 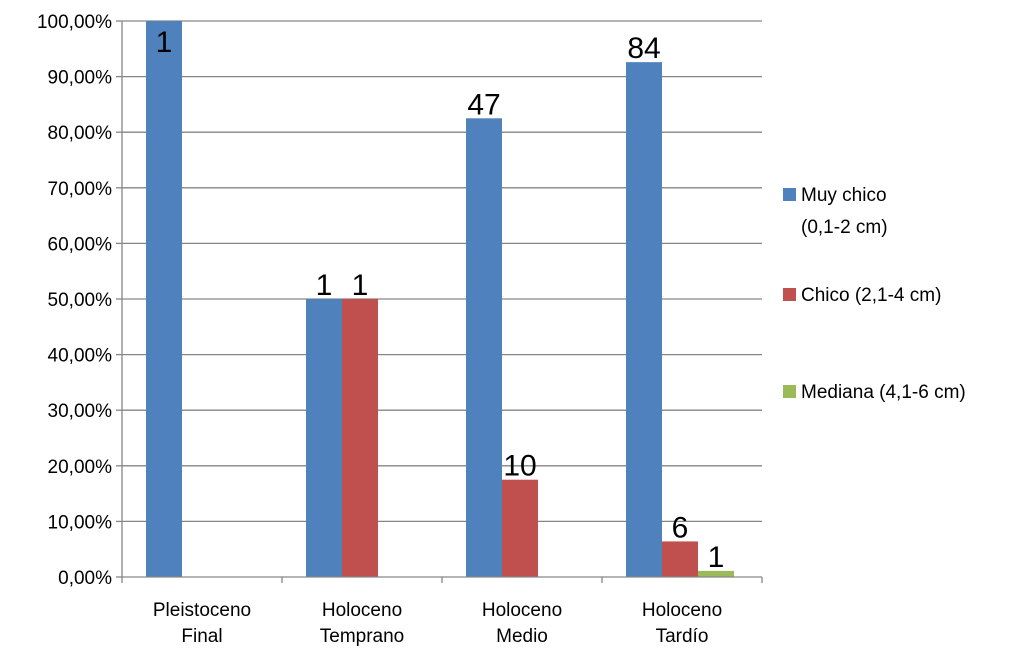 I want to click on y-tick-label: 60,00%, so click(x=80, y=244).